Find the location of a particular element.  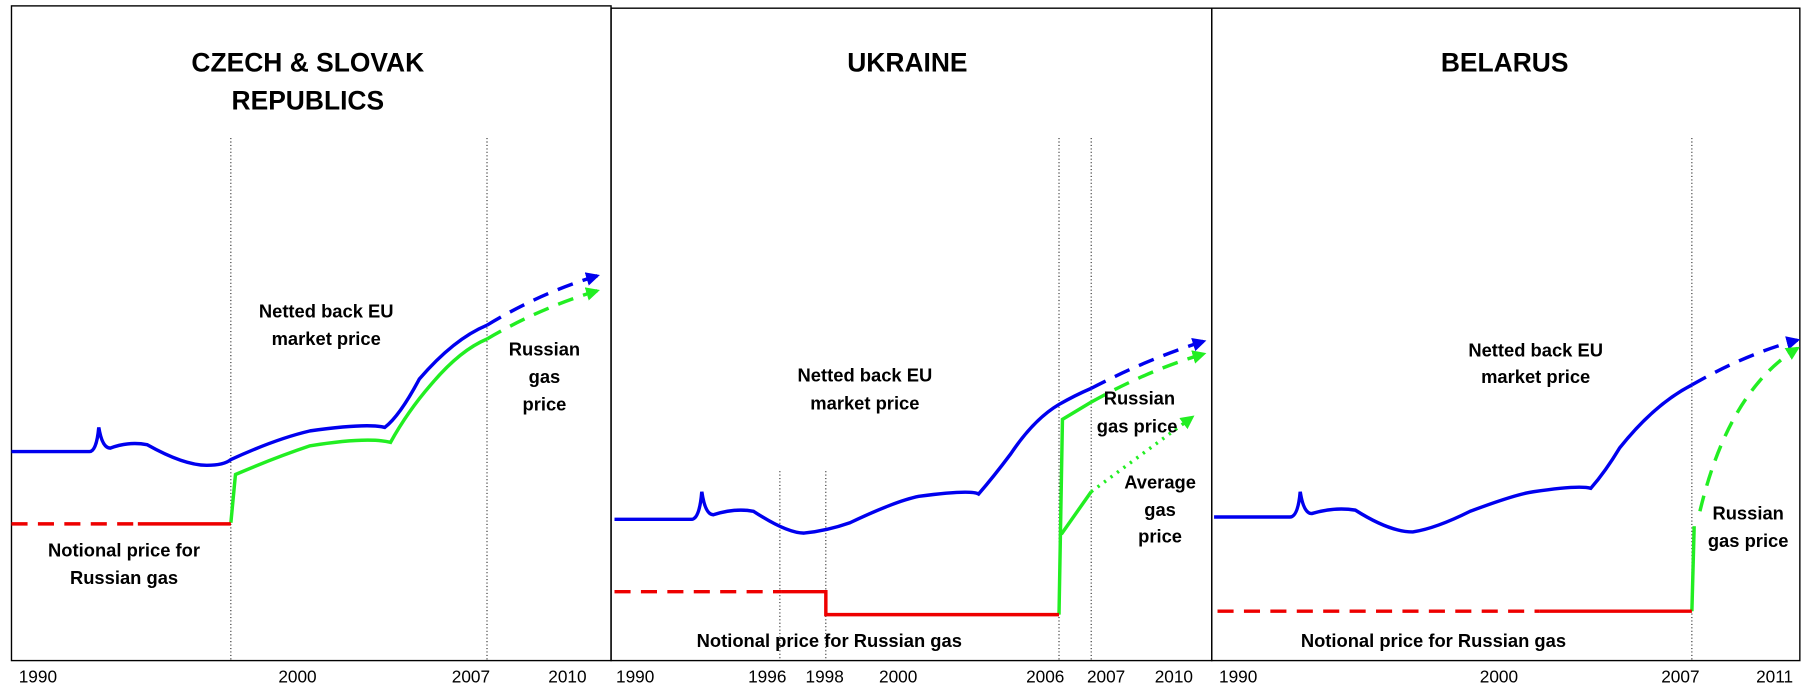

panel-title: UKRAINE is located at coordinates (907, 62).